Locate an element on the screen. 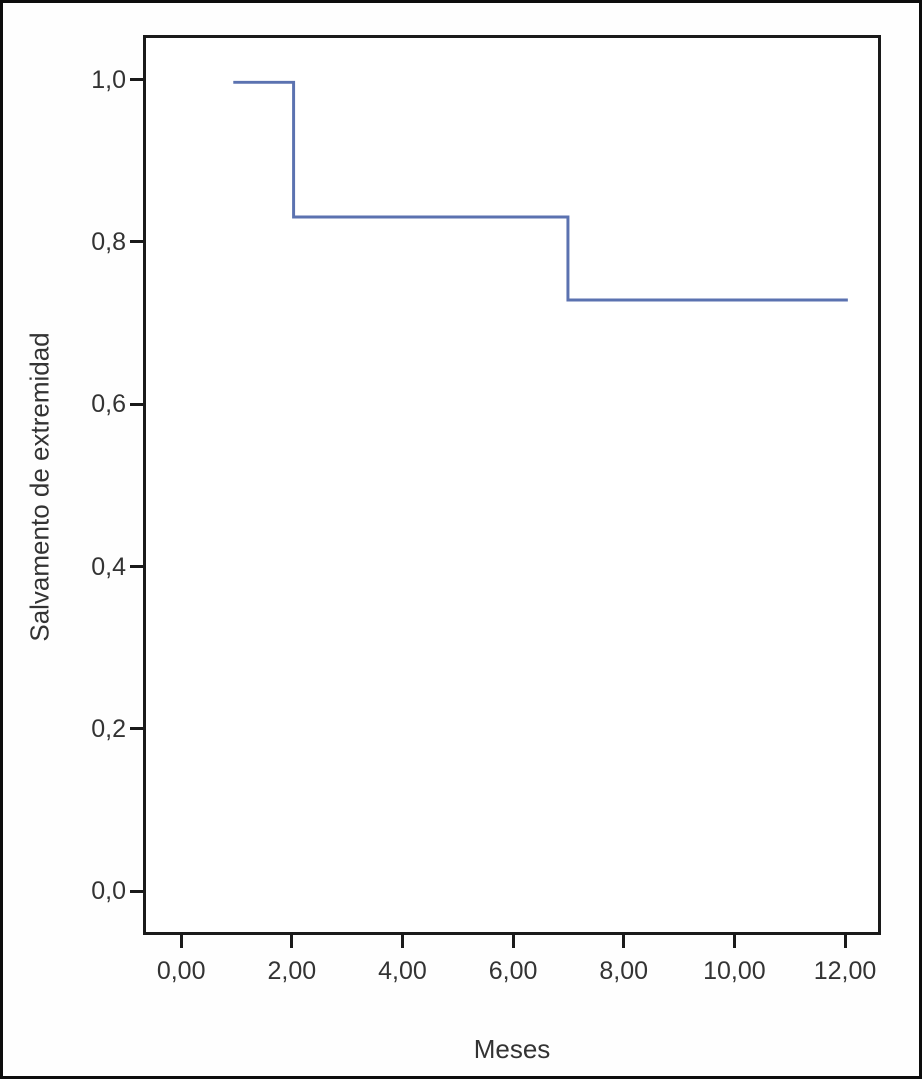 The image size is (922, 1079). y-axis-tick-label: 0,8 is located at coordinates (108, 241).